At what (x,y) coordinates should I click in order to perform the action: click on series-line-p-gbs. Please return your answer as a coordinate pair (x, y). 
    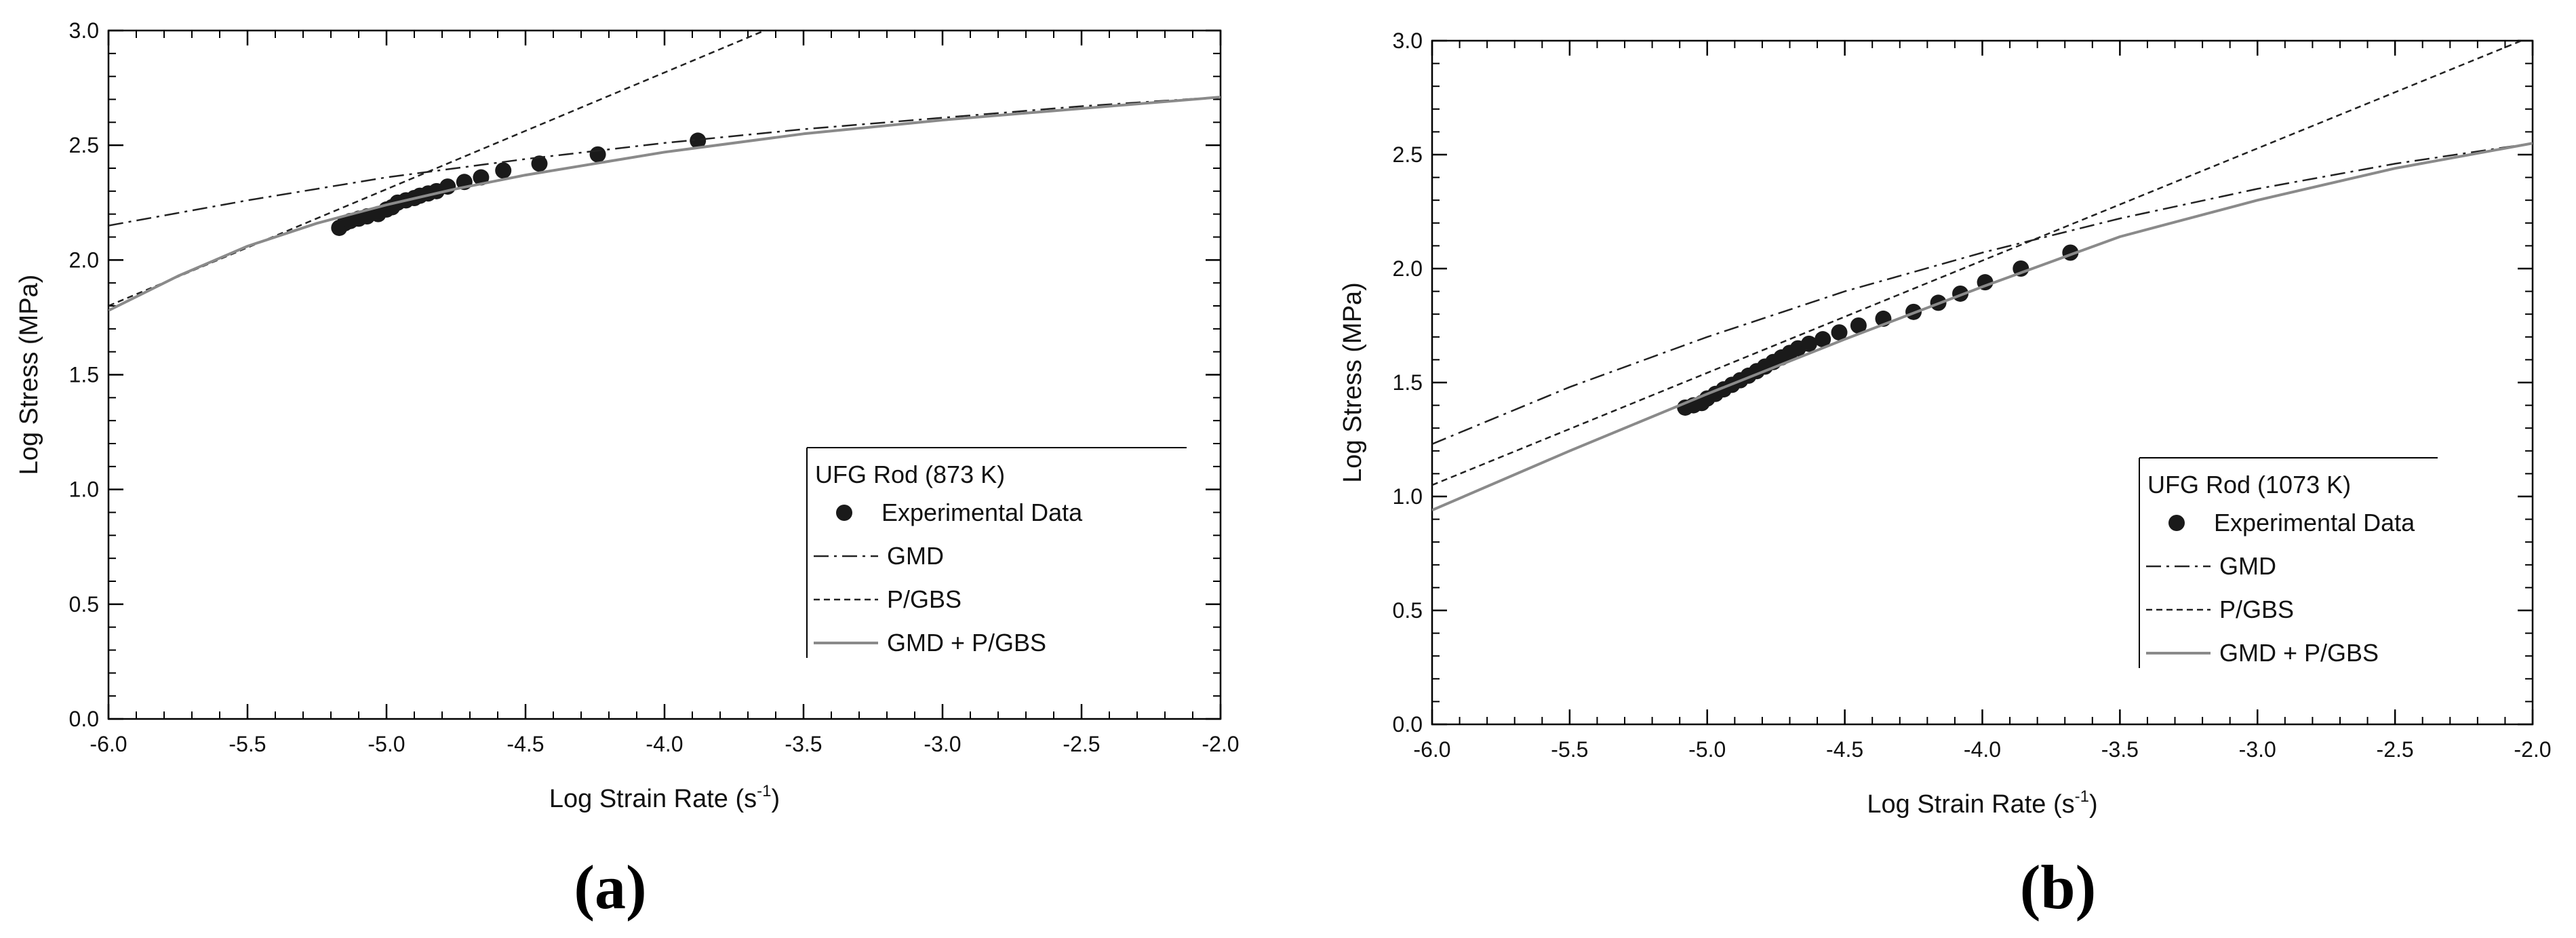
    Looking at the image, I should click on (437, 169).